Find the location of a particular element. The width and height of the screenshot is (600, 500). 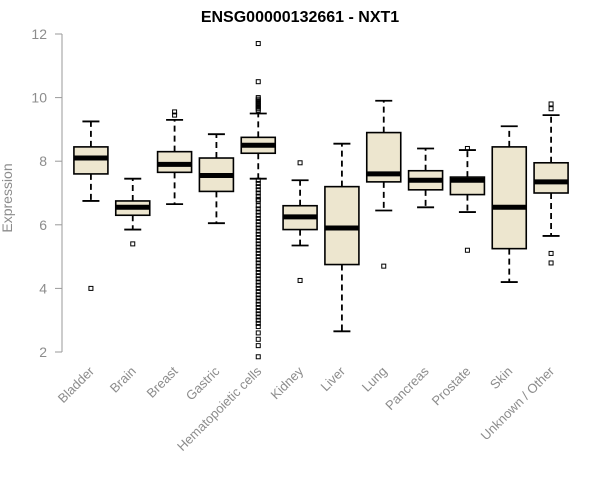

x-tick-label: Breast is located at coordinates (162, 381).